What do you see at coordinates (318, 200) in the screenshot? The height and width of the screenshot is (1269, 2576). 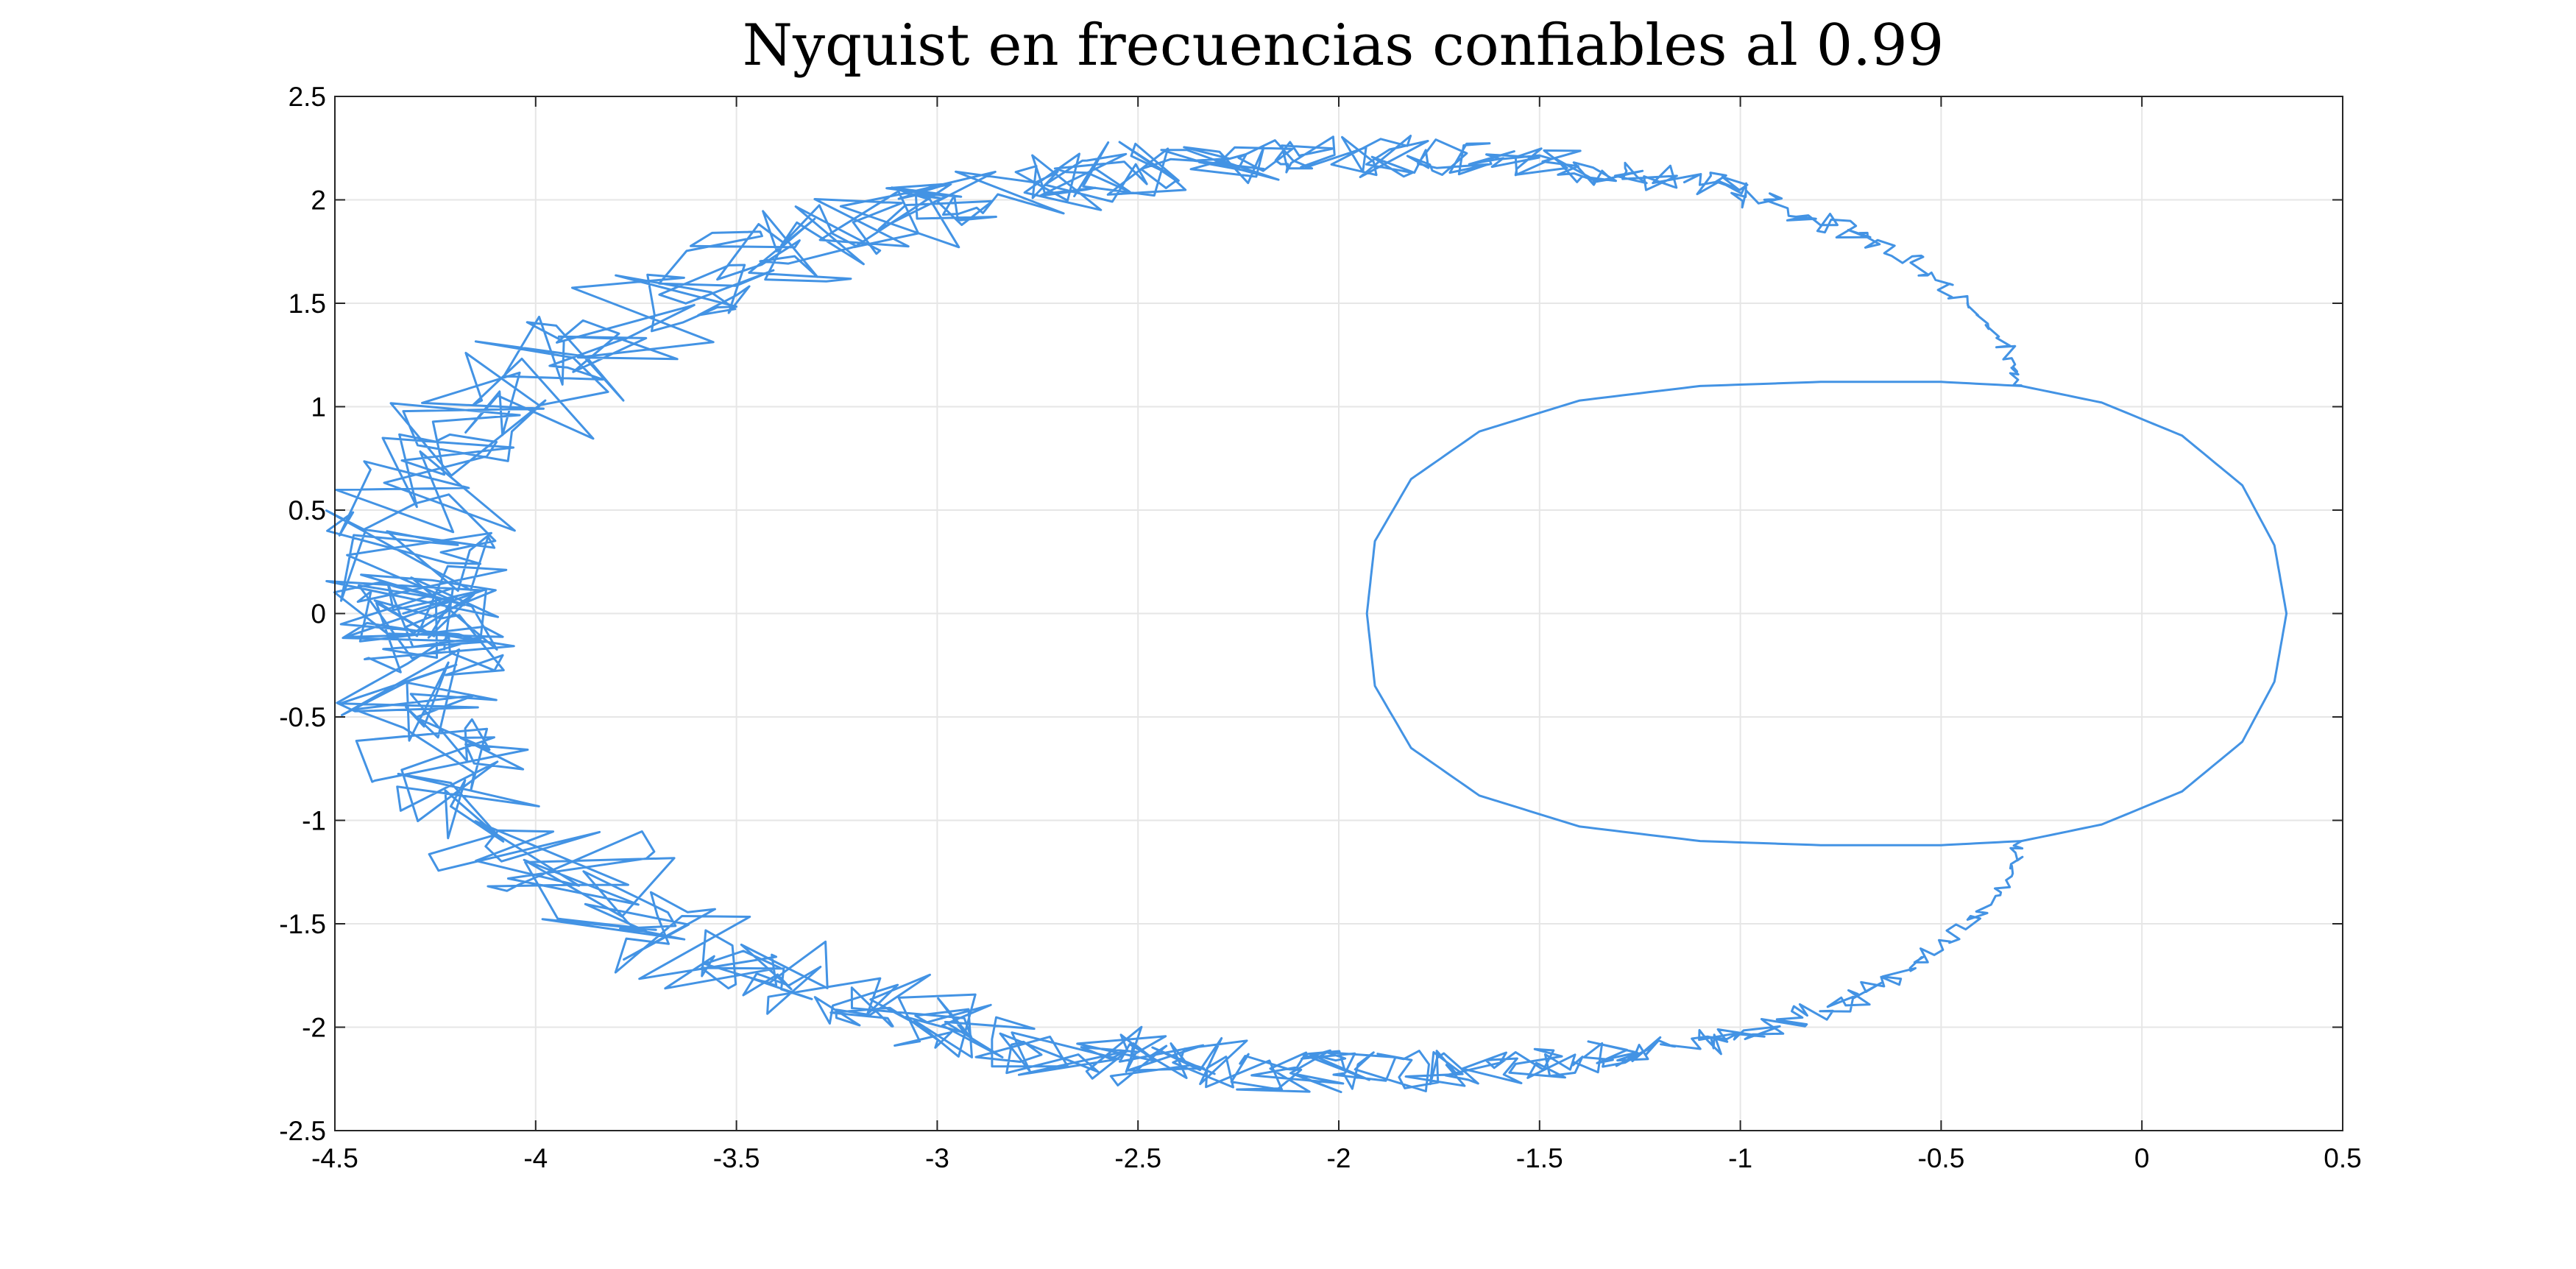 I see `y-tick-label: 2` at bounding box center [318, 200].